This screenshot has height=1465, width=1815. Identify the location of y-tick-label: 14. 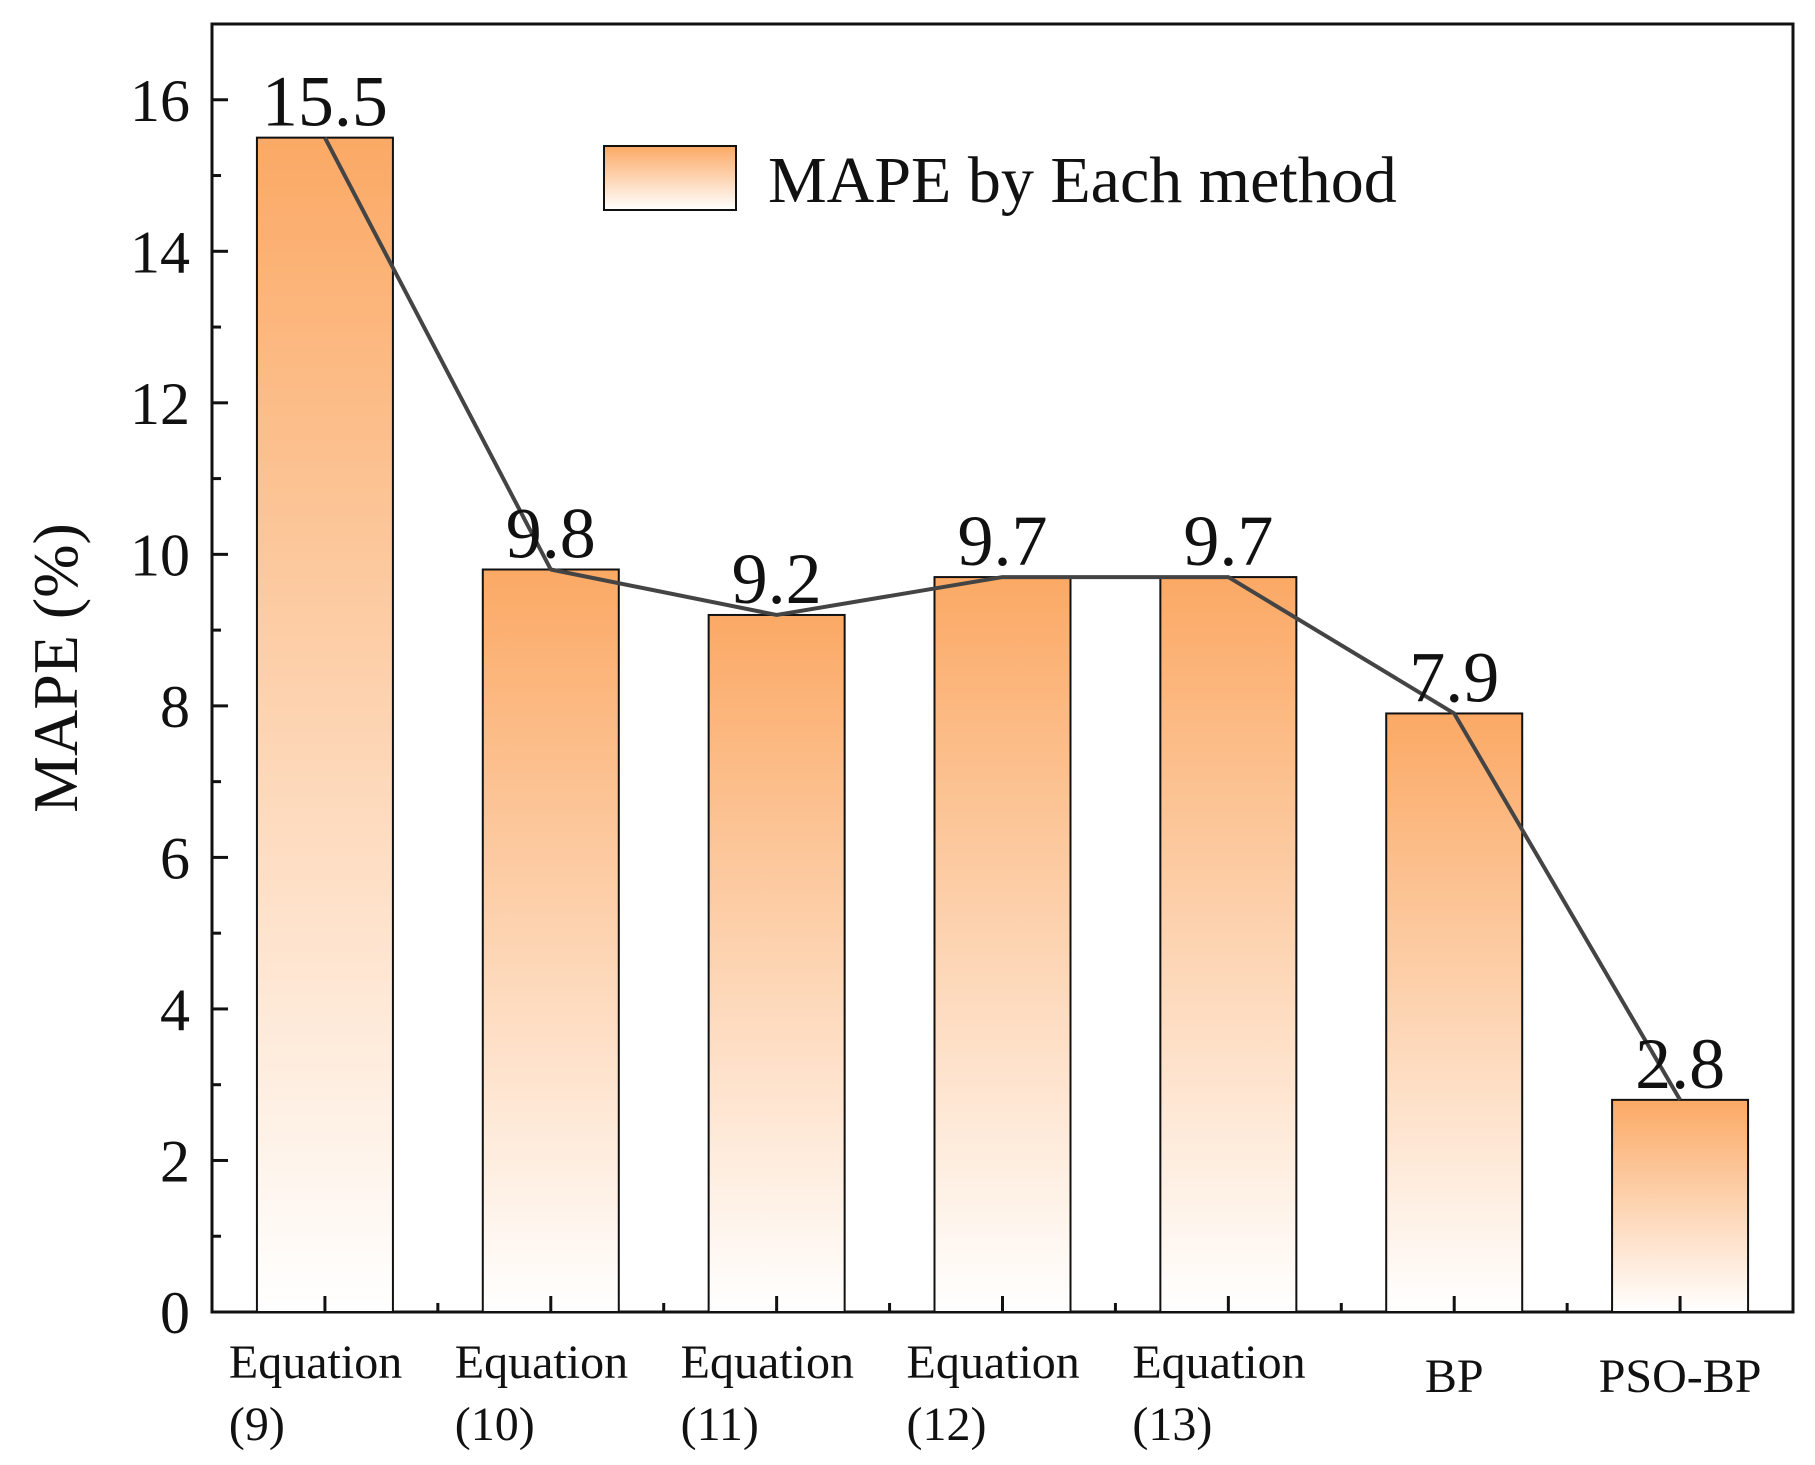
(160, 252).